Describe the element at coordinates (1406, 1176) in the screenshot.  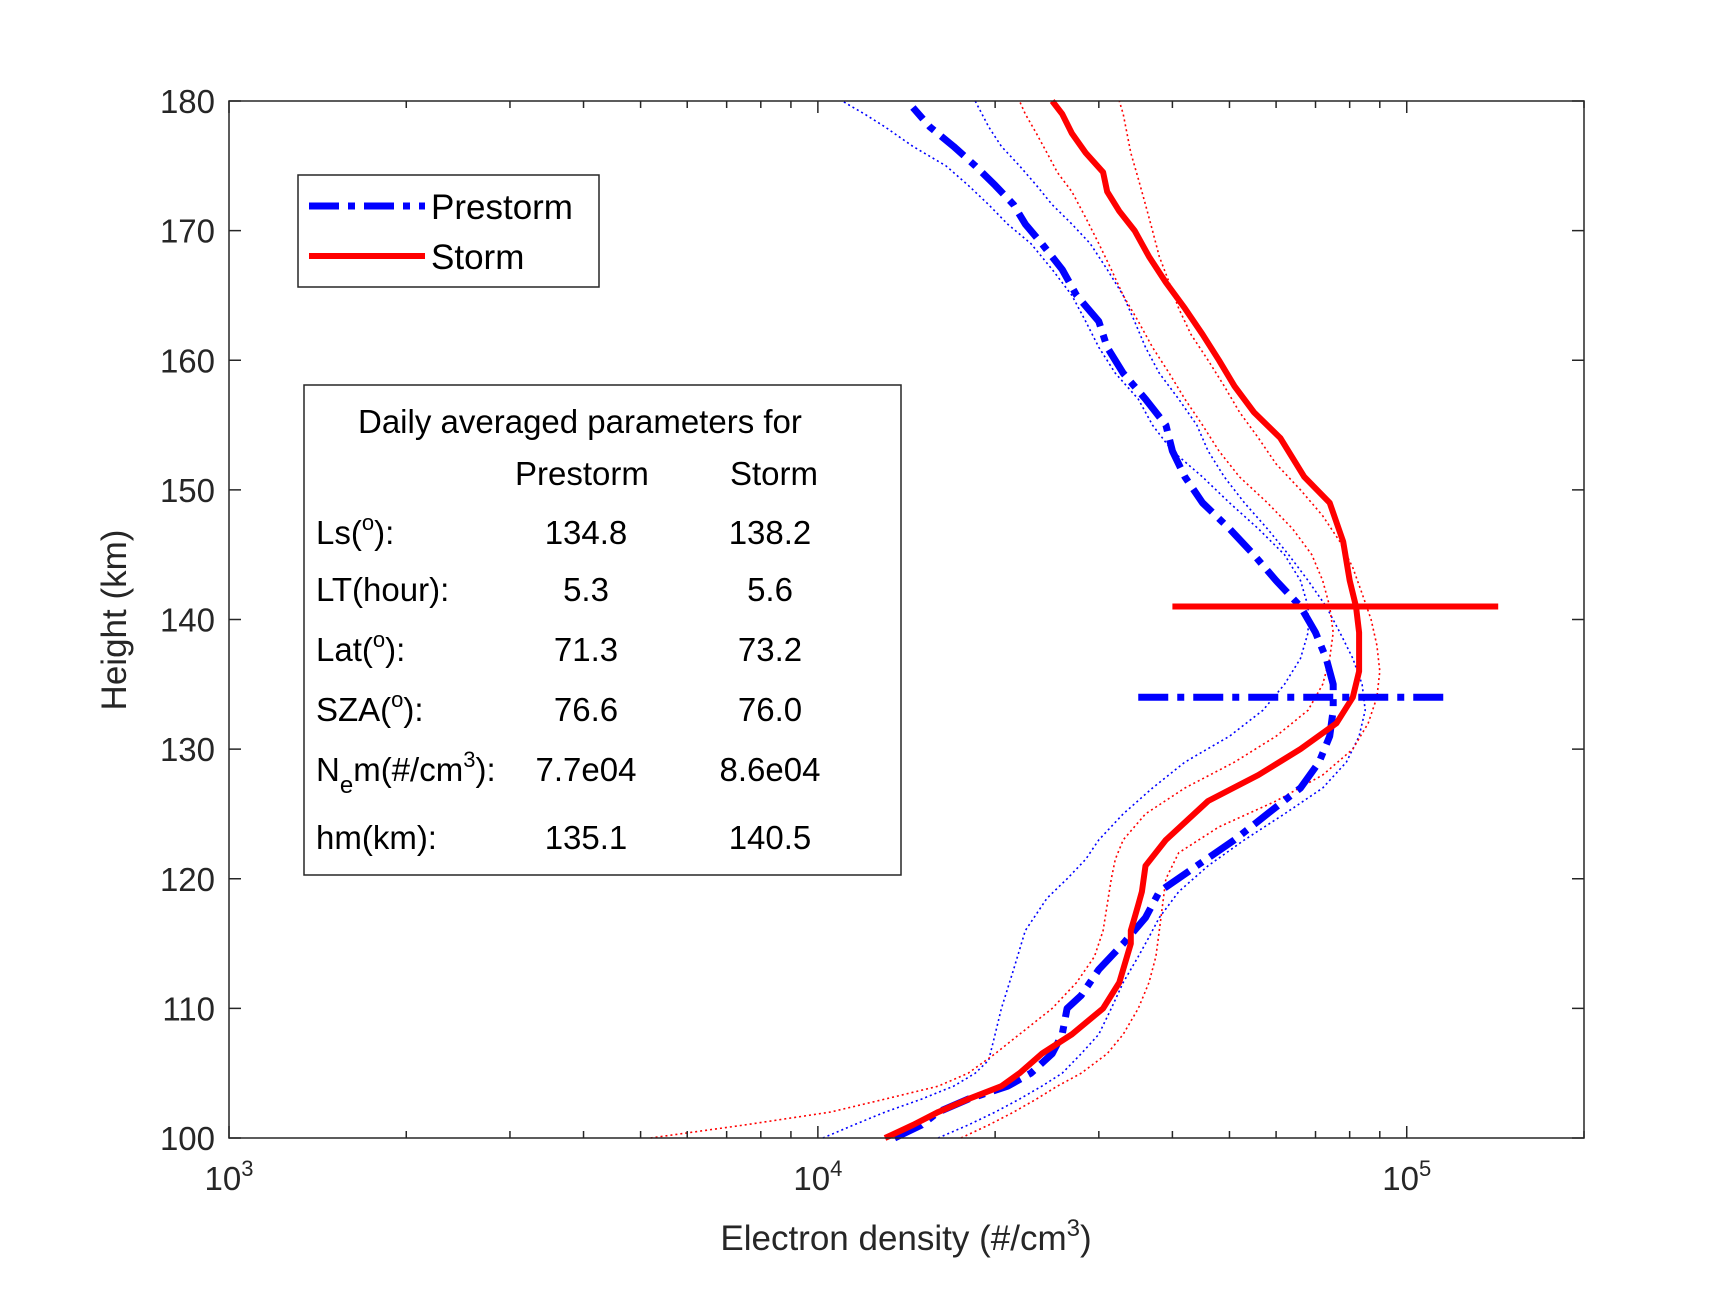
I see `x-tick-label: 10⁵` at that location.